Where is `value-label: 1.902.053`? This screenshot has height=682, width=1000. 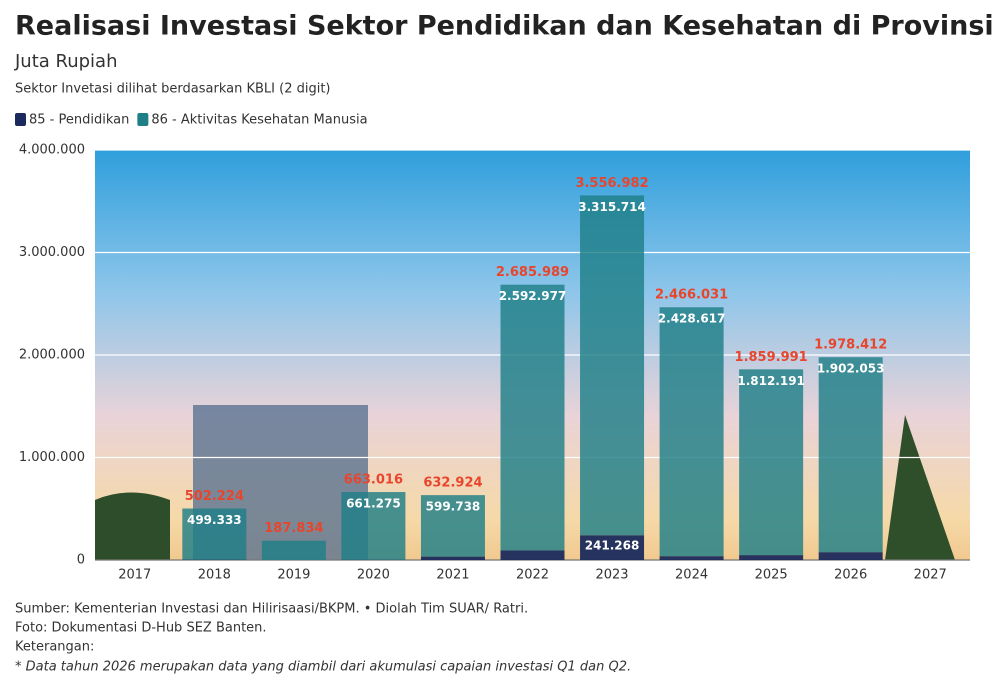
value-label: 1.902.053 is located at coordinates (851, 369).